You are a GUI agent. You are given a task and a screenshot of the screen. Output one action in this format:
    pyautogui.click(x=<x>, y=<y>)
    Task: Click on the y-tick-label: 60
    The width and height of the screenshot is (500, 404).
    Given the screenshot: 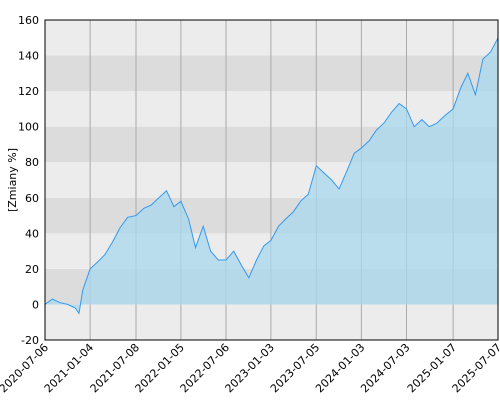 What is the action you would take?
    pyautogui.click(x=32, y=198)
    